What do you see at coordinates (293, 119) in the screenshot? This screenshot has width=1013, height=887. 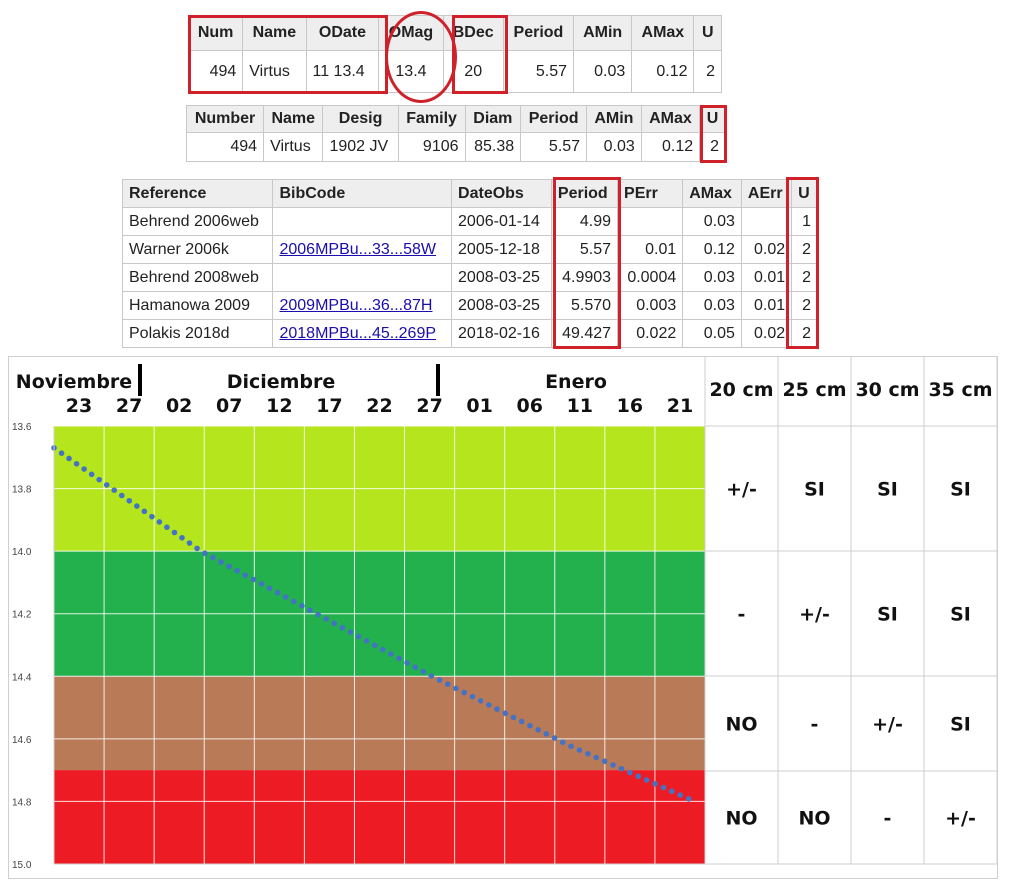 I see `col-header-name: Name` at bounding box center [293, 119].